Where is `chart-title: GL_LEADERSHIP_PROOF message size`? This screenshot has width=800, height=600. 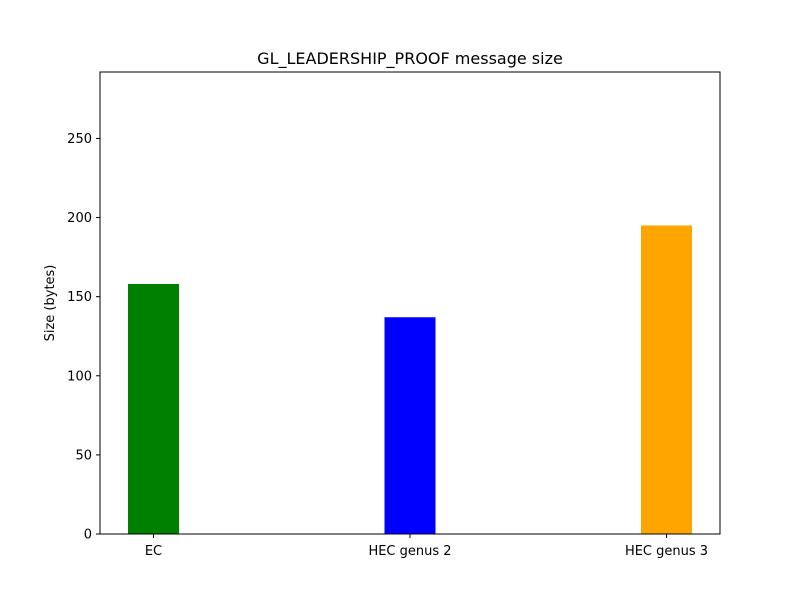
chart-title: GL_LEADERSHIP_PROOF message size is located at coordinates (410, 59).